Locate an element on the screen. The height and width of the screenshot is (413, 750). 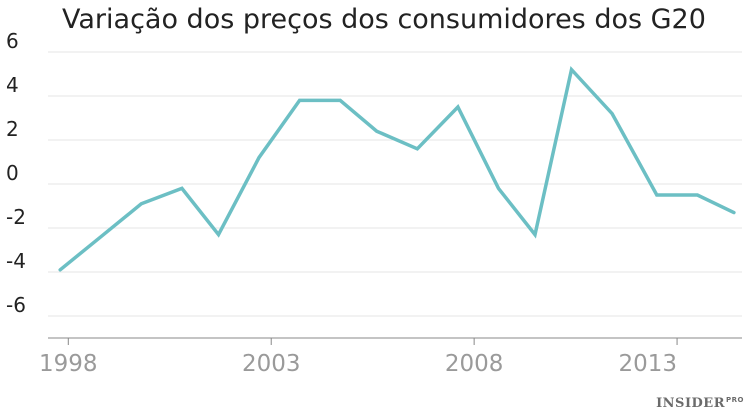
y-tick-label: 6 is located at coordinates (12, 41).